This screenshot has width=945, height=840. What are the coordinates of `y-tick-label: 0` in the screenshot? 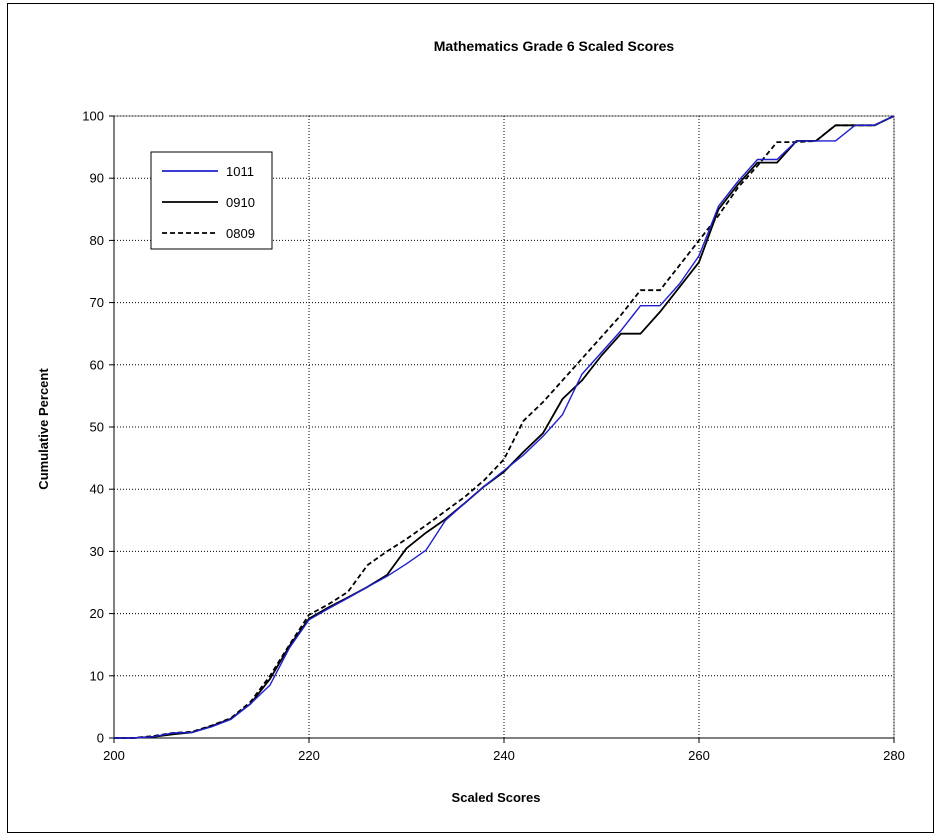 It's located at (100, 738).